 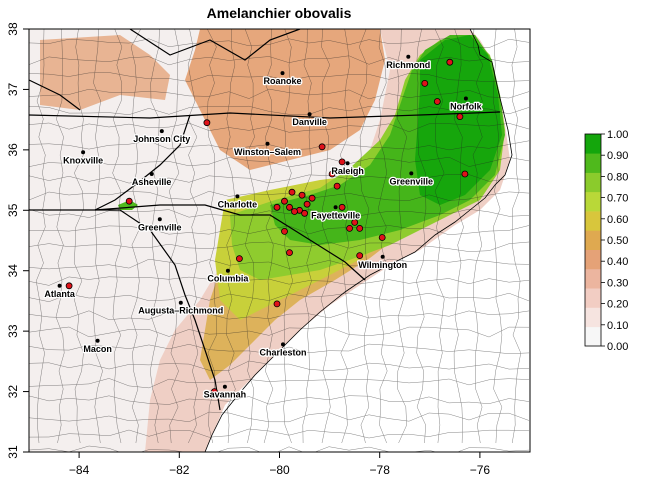 I want to click on x-tick-label: −76, so click(x=480, y=470).